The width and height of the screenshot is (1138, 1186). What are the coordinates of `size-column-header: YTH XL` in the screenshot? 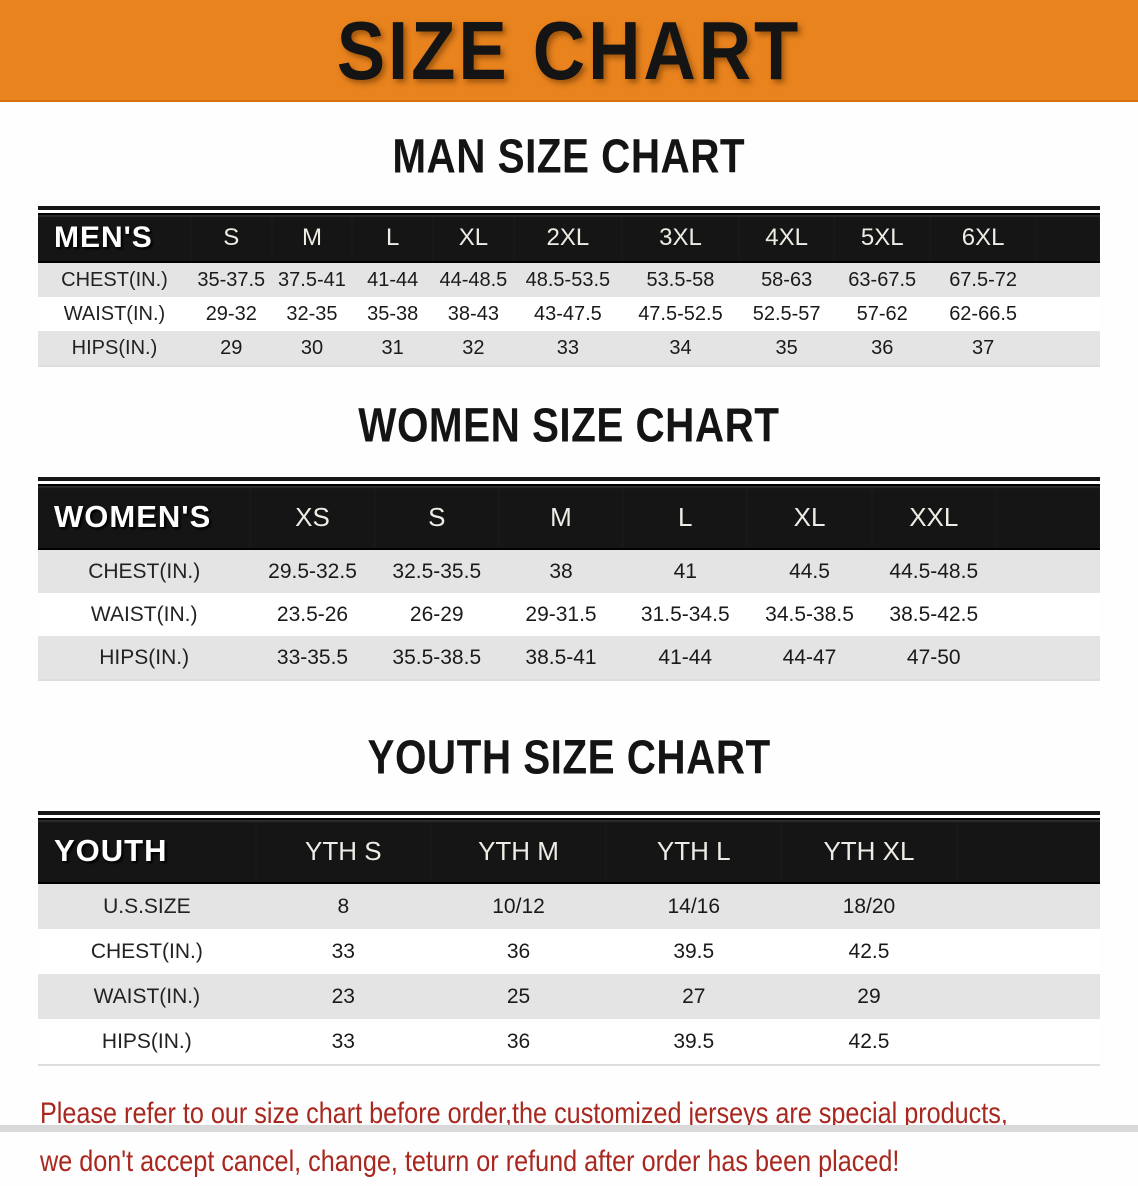 It's located at (869, 851).